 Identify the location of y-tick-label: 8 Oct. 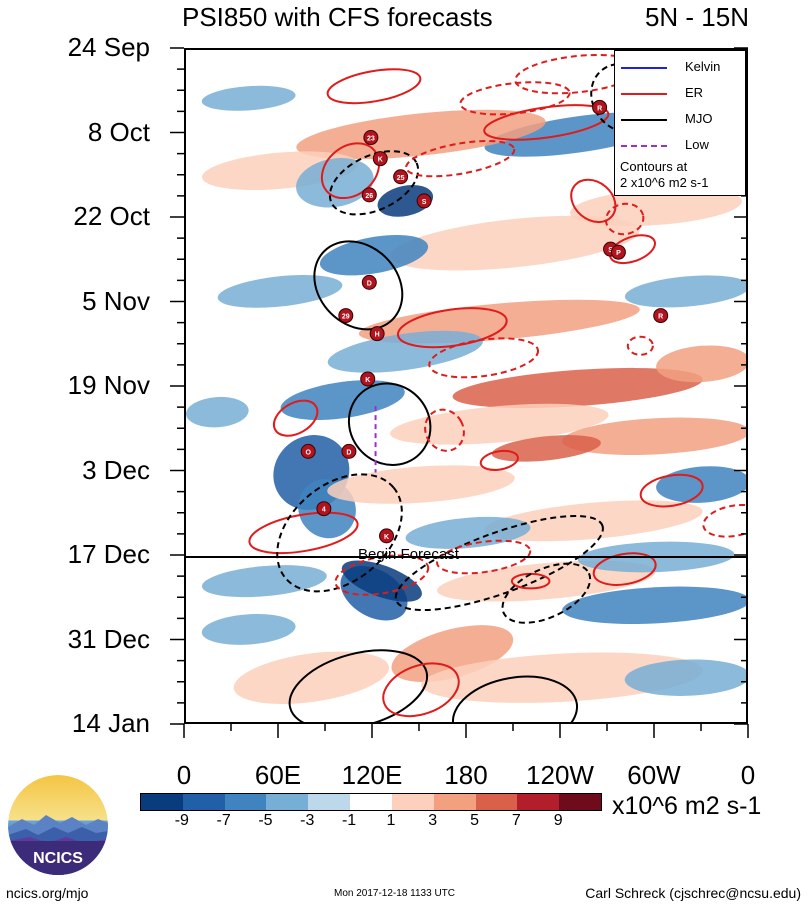
(118, 131).